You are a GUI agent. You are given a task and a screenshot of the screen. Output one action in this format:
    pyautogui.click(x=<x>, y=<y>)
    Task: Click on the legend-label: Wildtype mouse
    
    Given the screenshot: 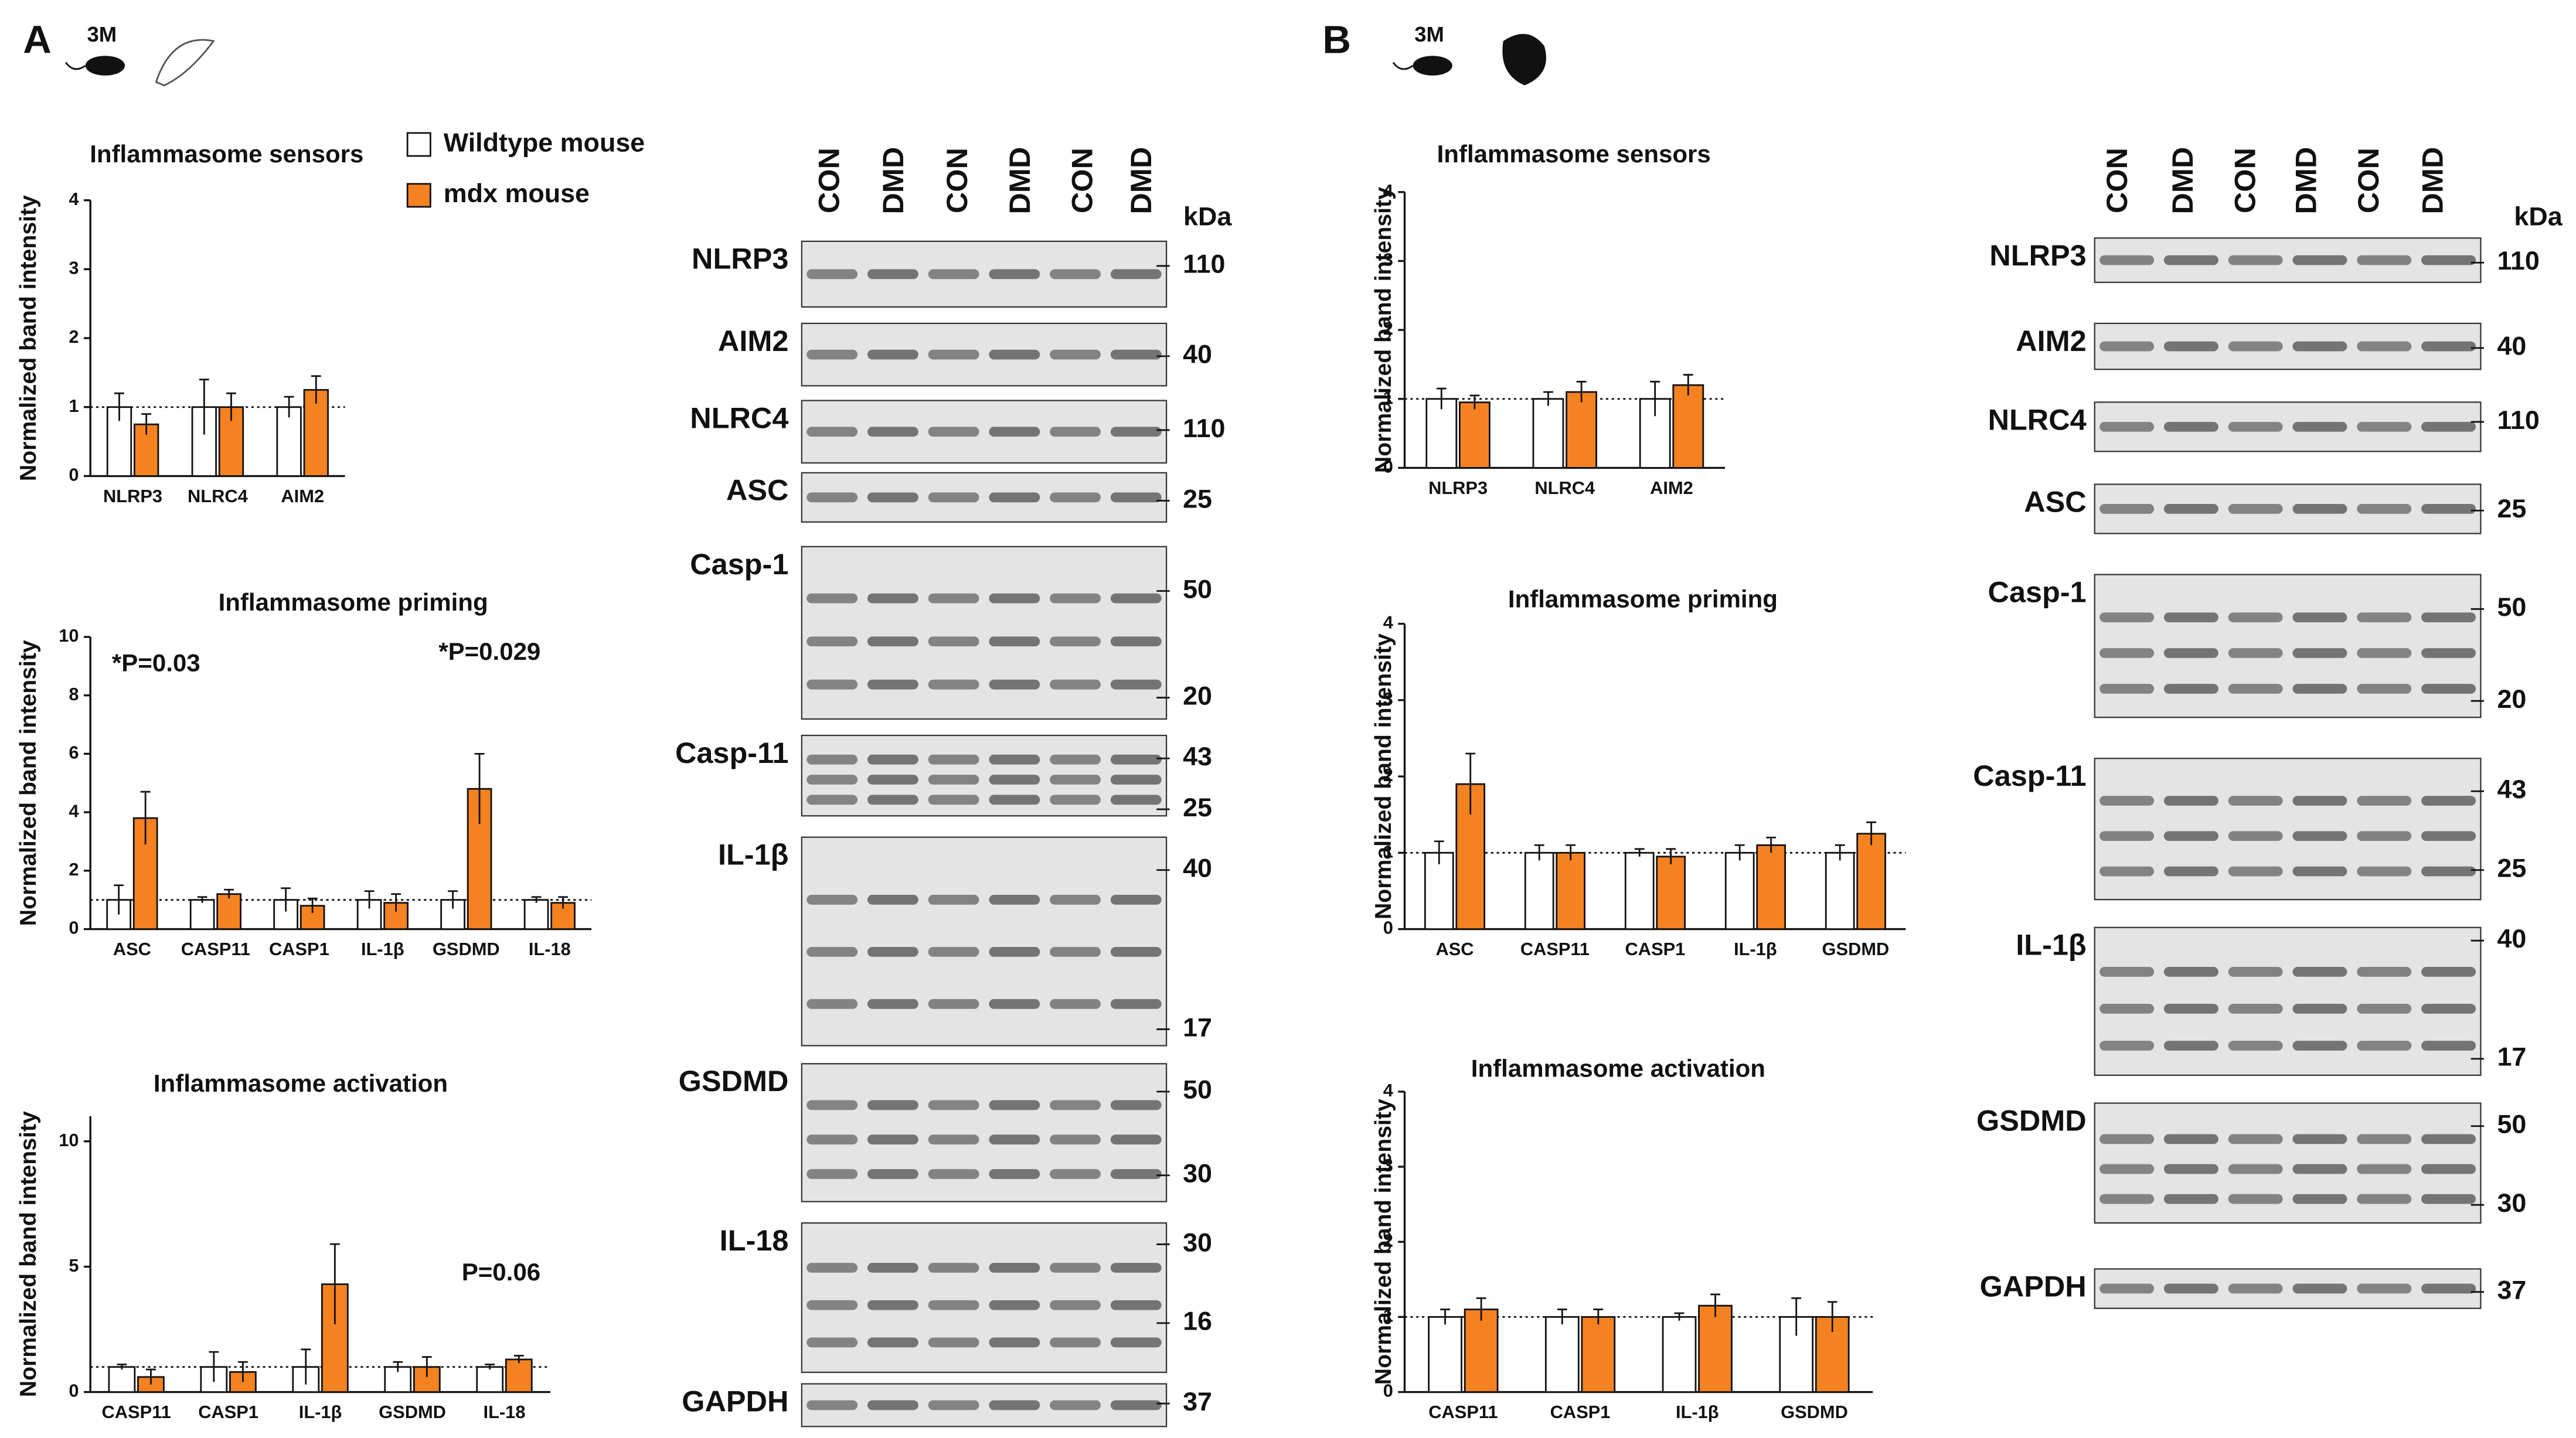 What is the action you would take?
    pyautogui.click(x=544, y=142)
    